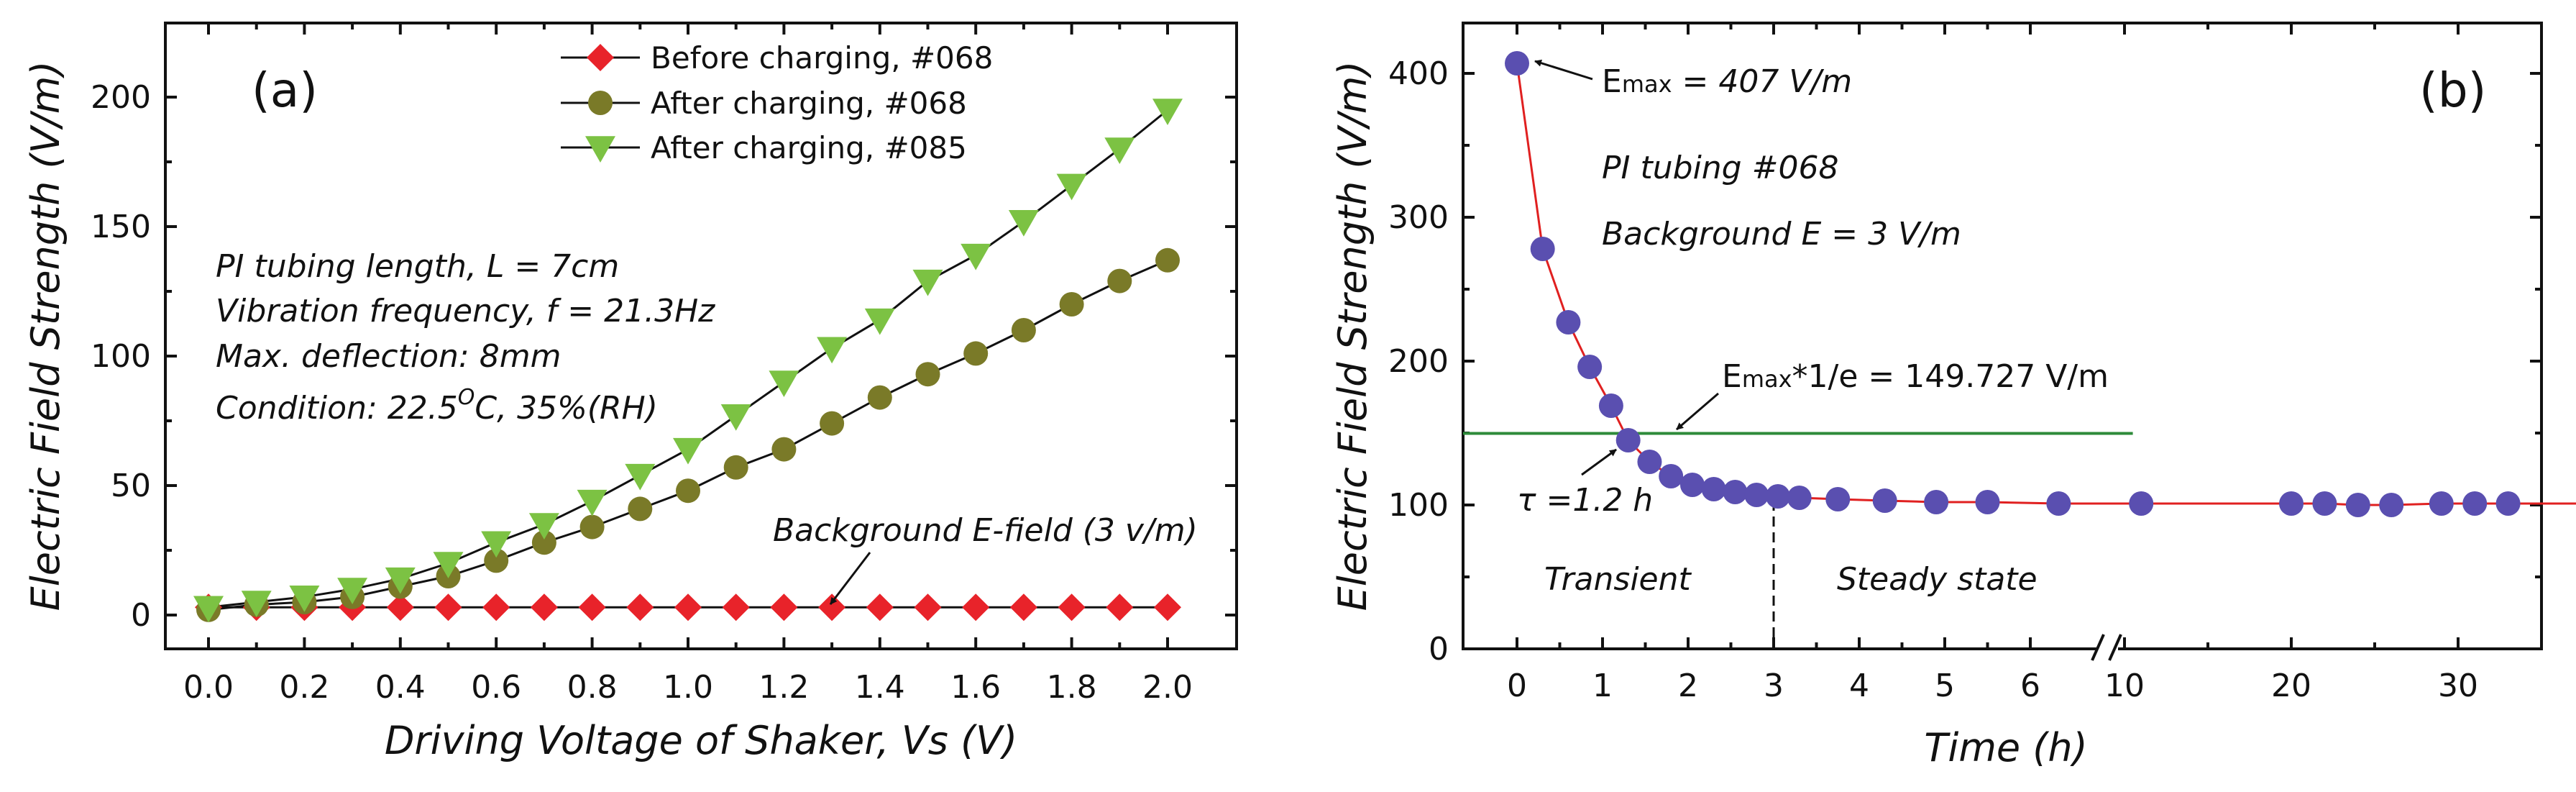 The image size is (2576, 792). What do you see at coordinates (465, 311) in the screenshot?
I see `info-vibration-frequency: Vibration frequency, f = 21.3Hz` at bounding box center [465, 311].